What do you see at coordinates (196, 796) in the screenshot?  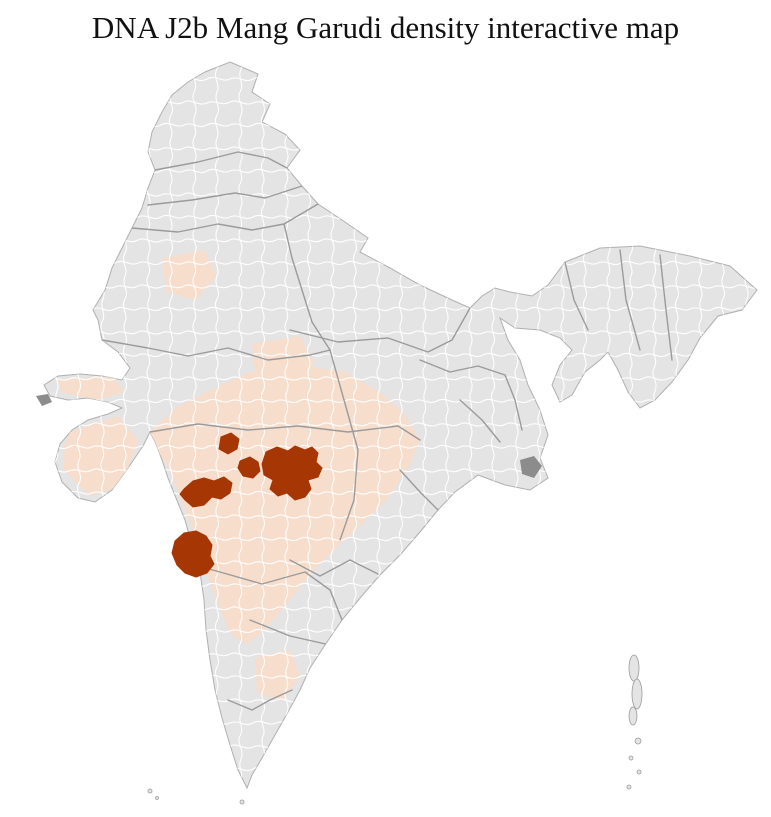 I see `lakshadweep-islets` at bounding box center [196, 796].